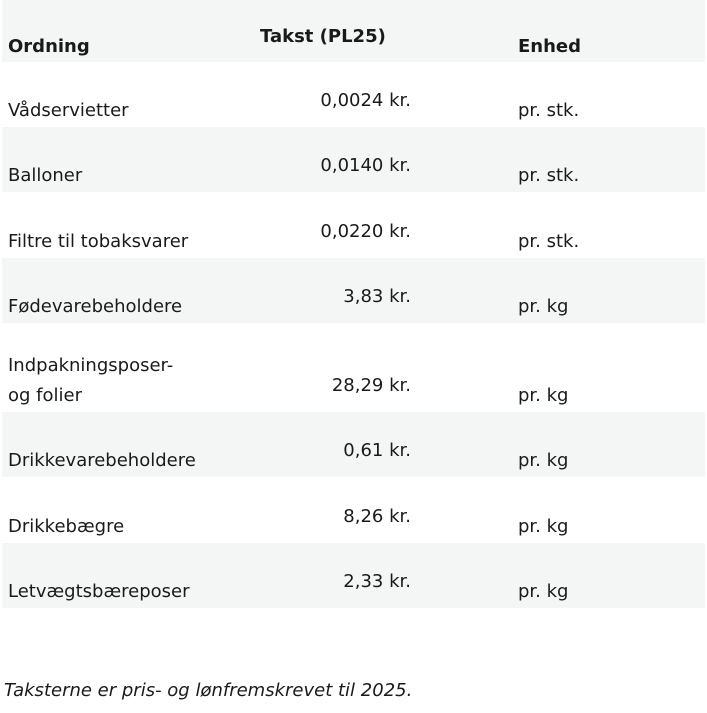 The height and width of the screenshot is (713, 707). What do you see at coordinates (377, 581) in the screenshot?
I see `cell-takst: 2,33 kr.` at bounding box center [377, 581].